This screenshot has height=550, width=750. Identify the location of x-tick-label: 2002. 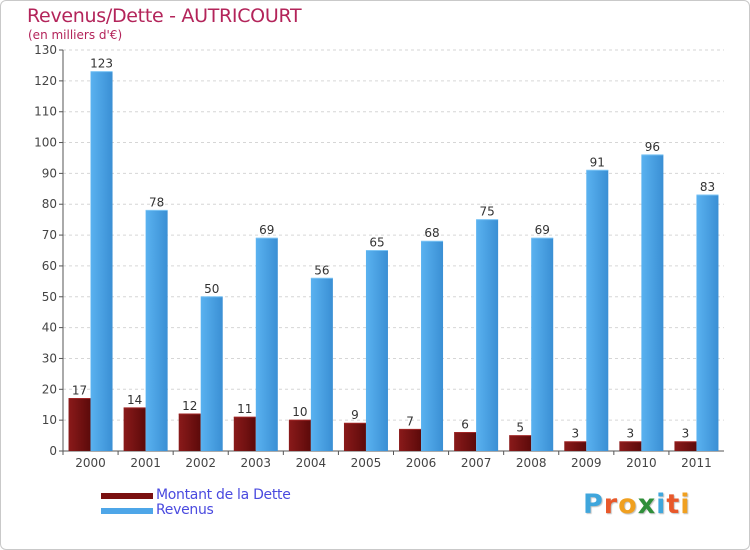
(200, 463).